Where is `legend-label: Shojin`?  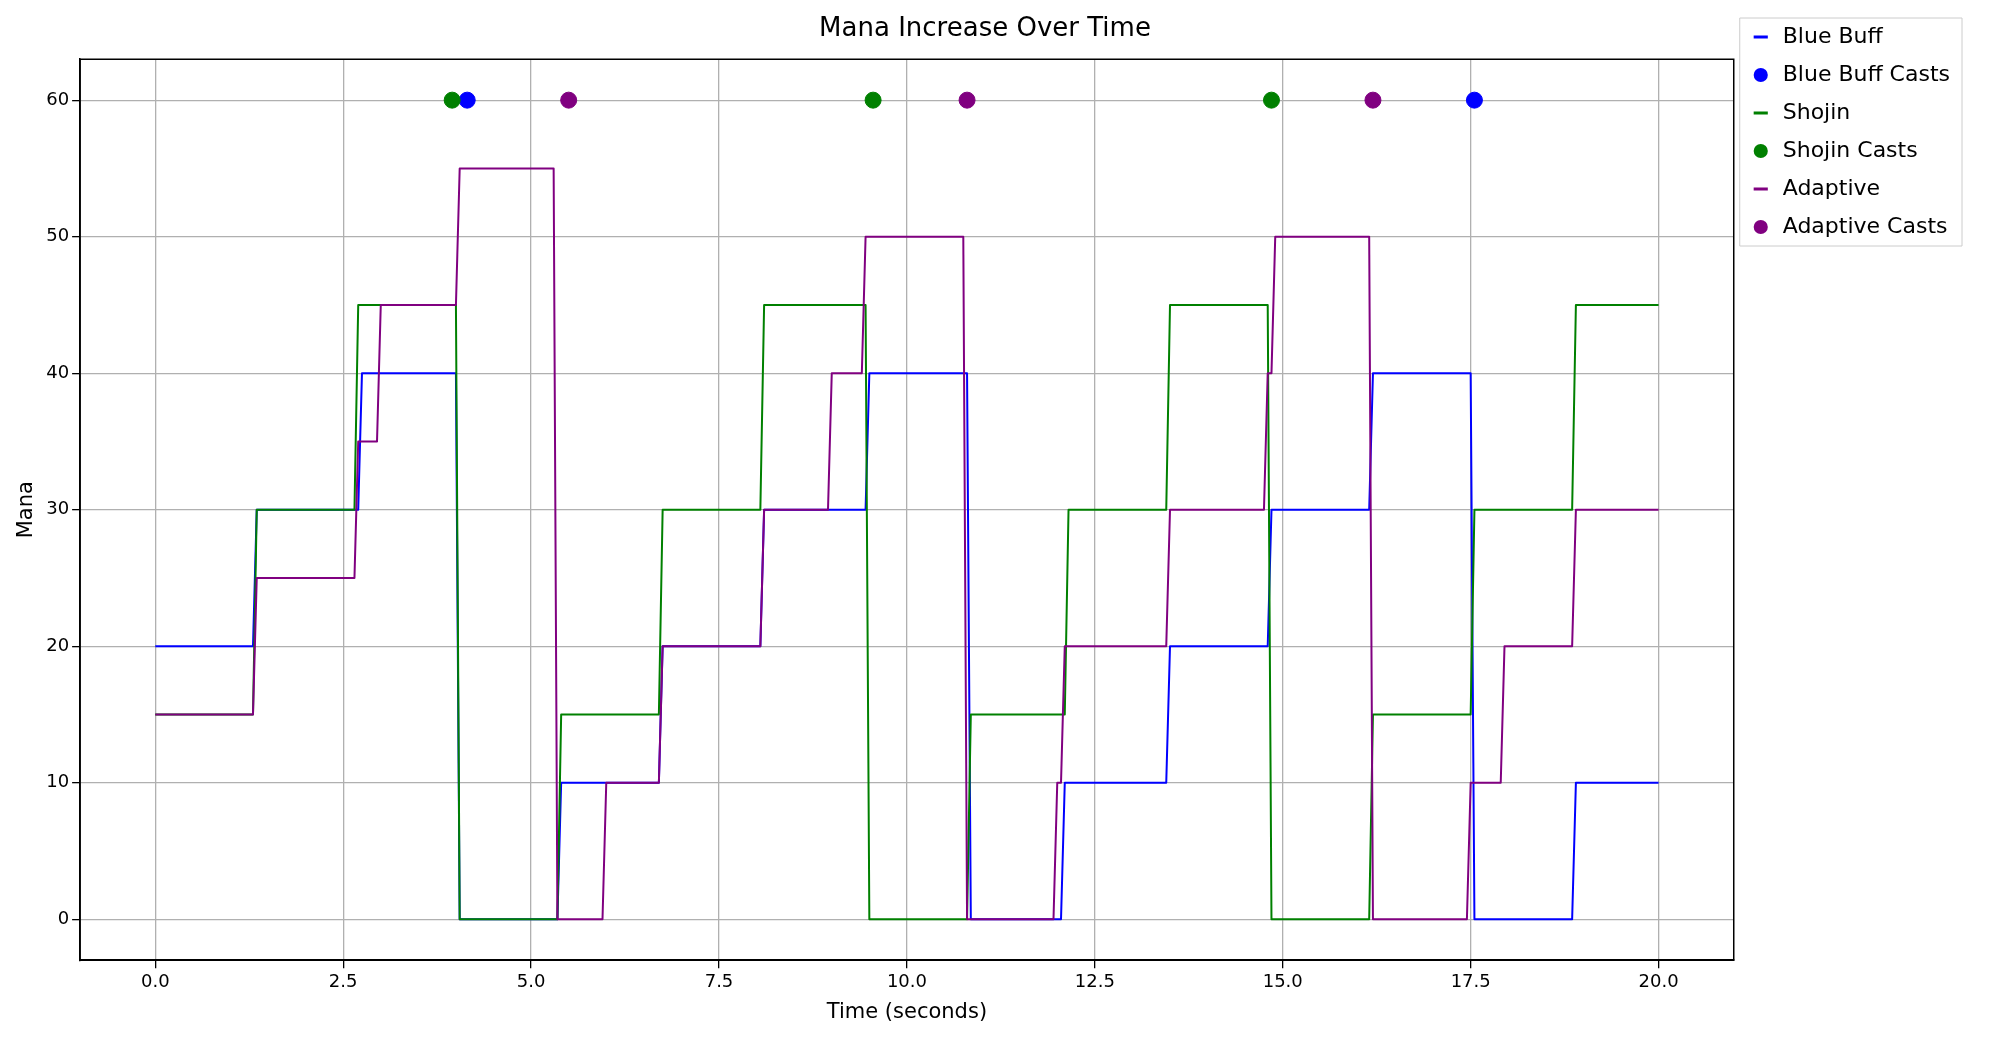
legend-label: Shojin is located at coordinates (1816, 111).